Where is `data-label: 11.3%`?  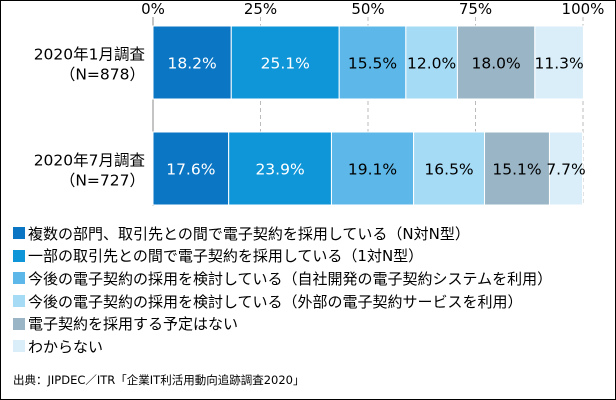
data-label: 11.3% is located at coordinates (559, 64).